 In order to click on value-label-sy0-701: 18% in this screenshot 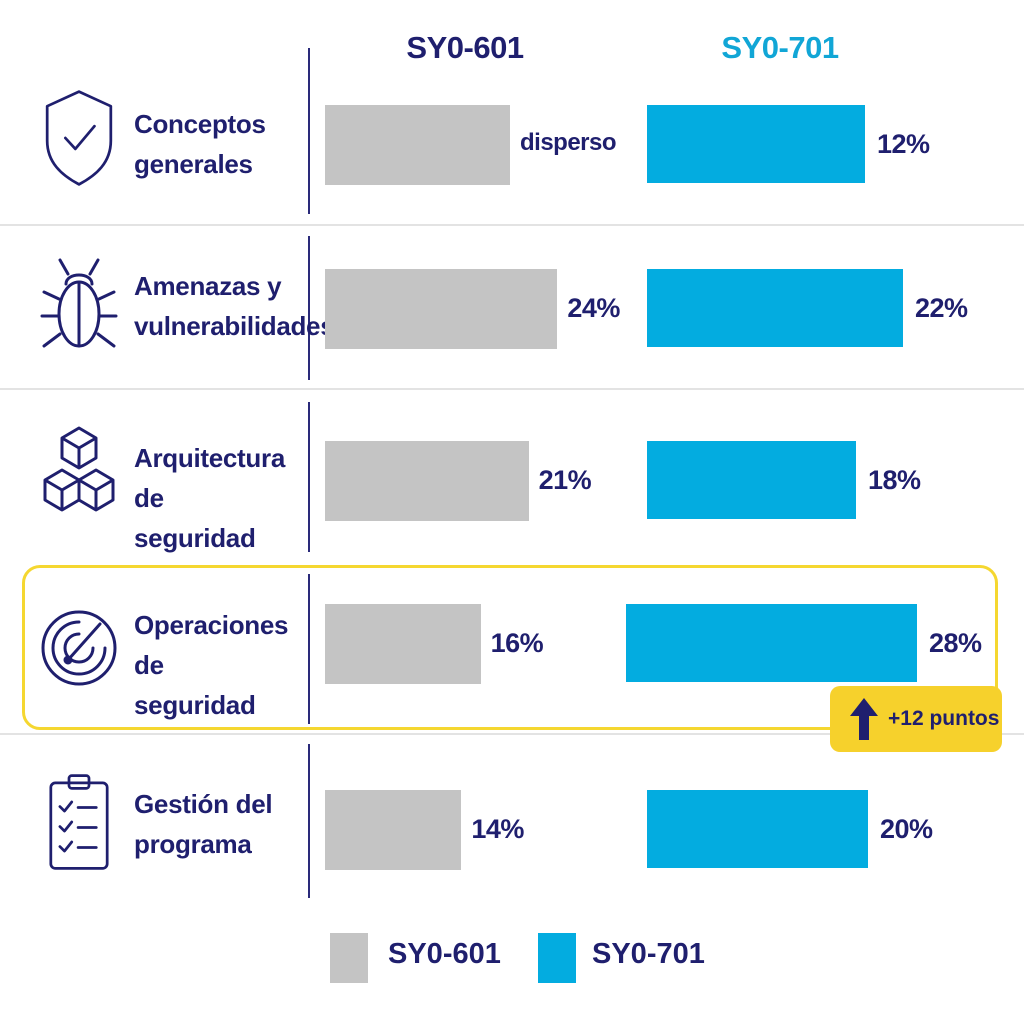, I will do `click(894, 480)`.